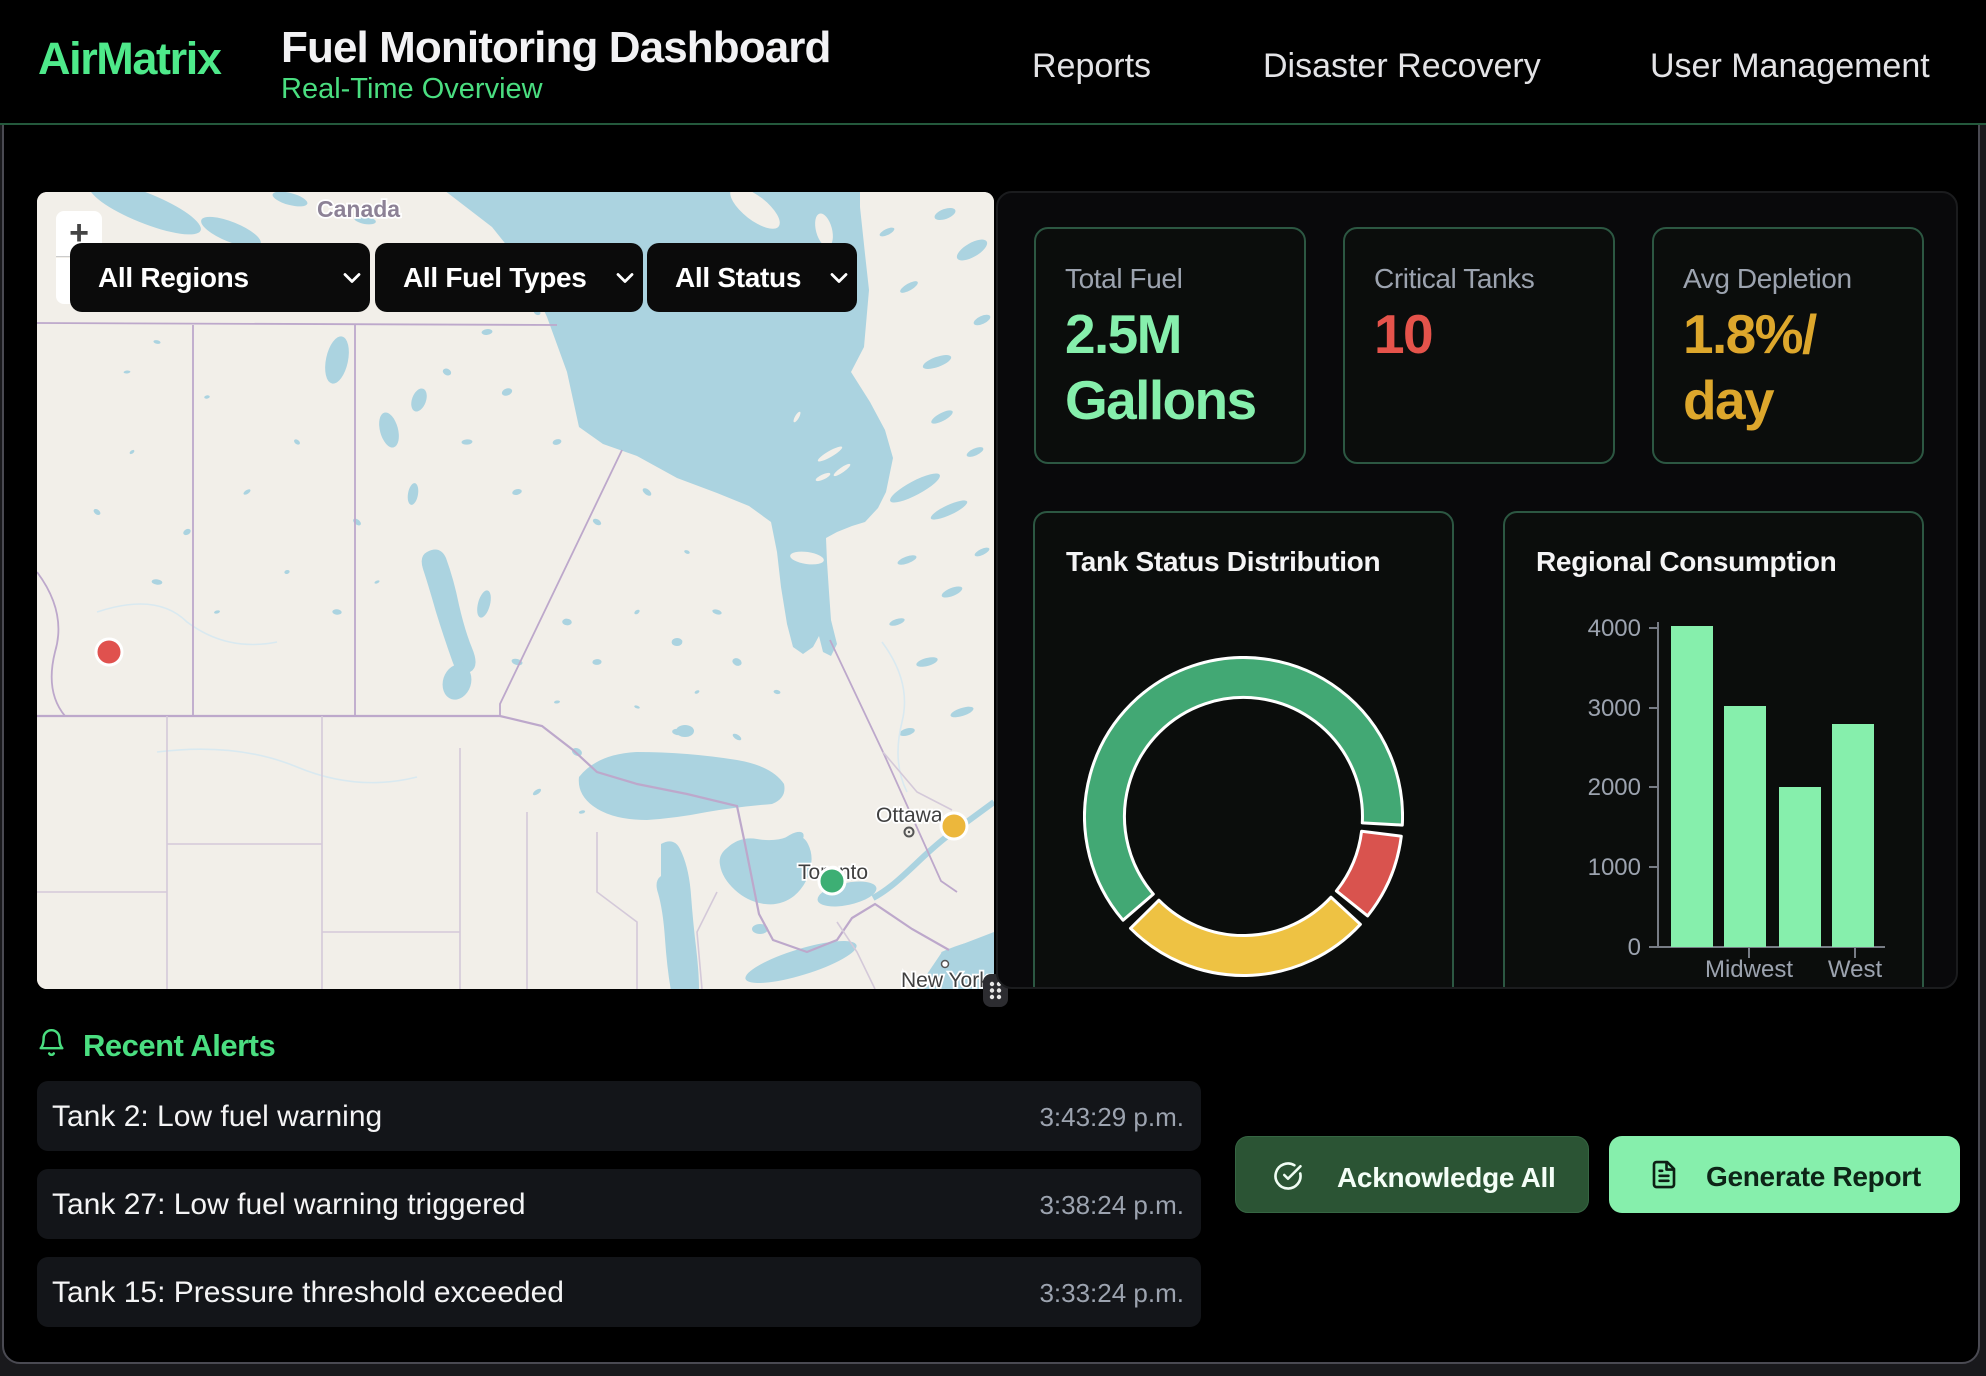 The image size is (1986, 1376). What do you see at coordinates (1634, 947) in the screenshot?
I see `svg-text: 0` at bounding box center [1634, 947].